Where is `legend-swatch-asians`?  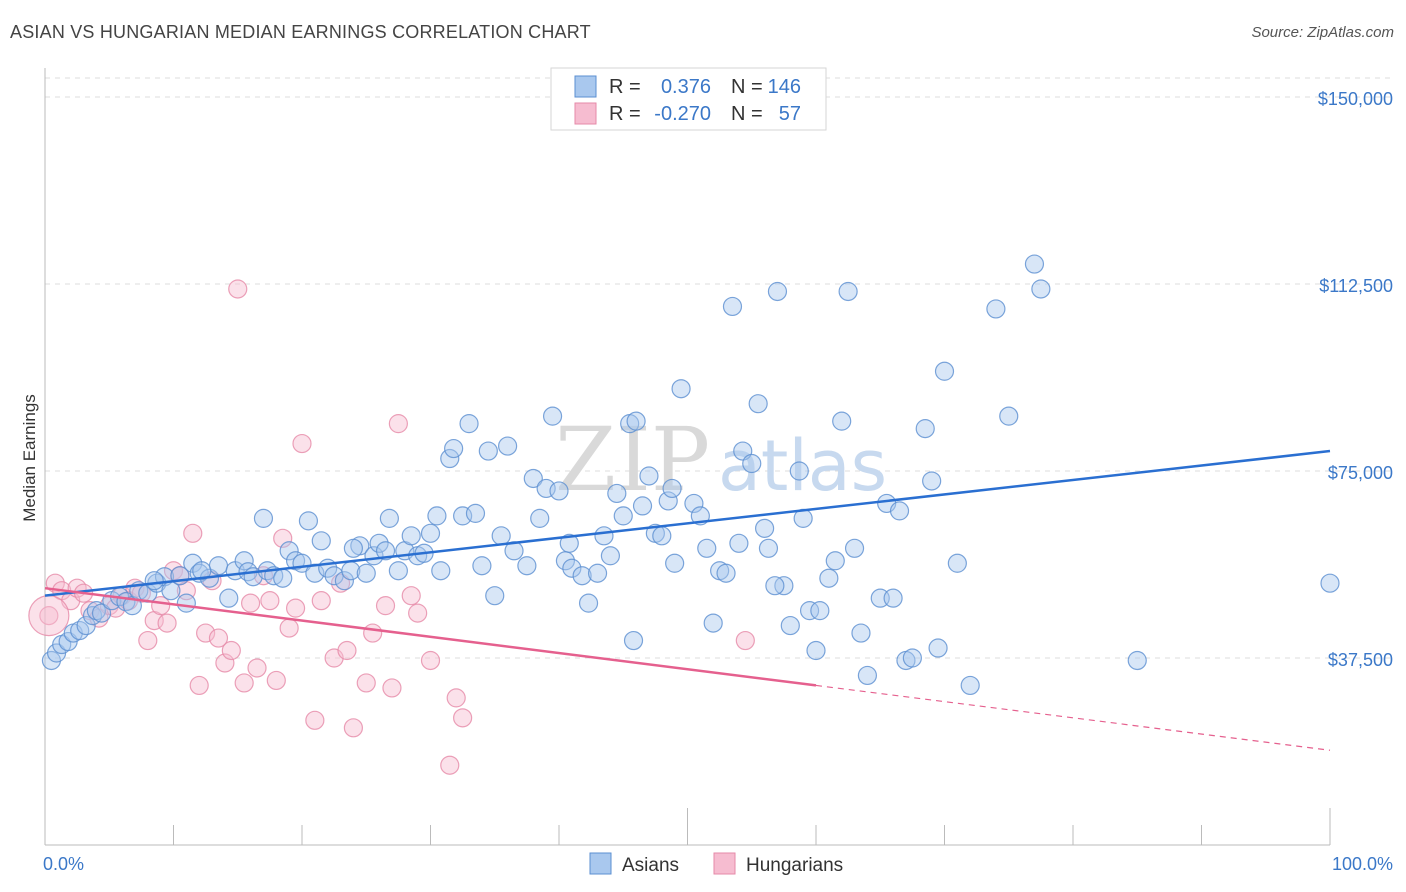 legend-swatch-asians is located at coordinates (585, 86).